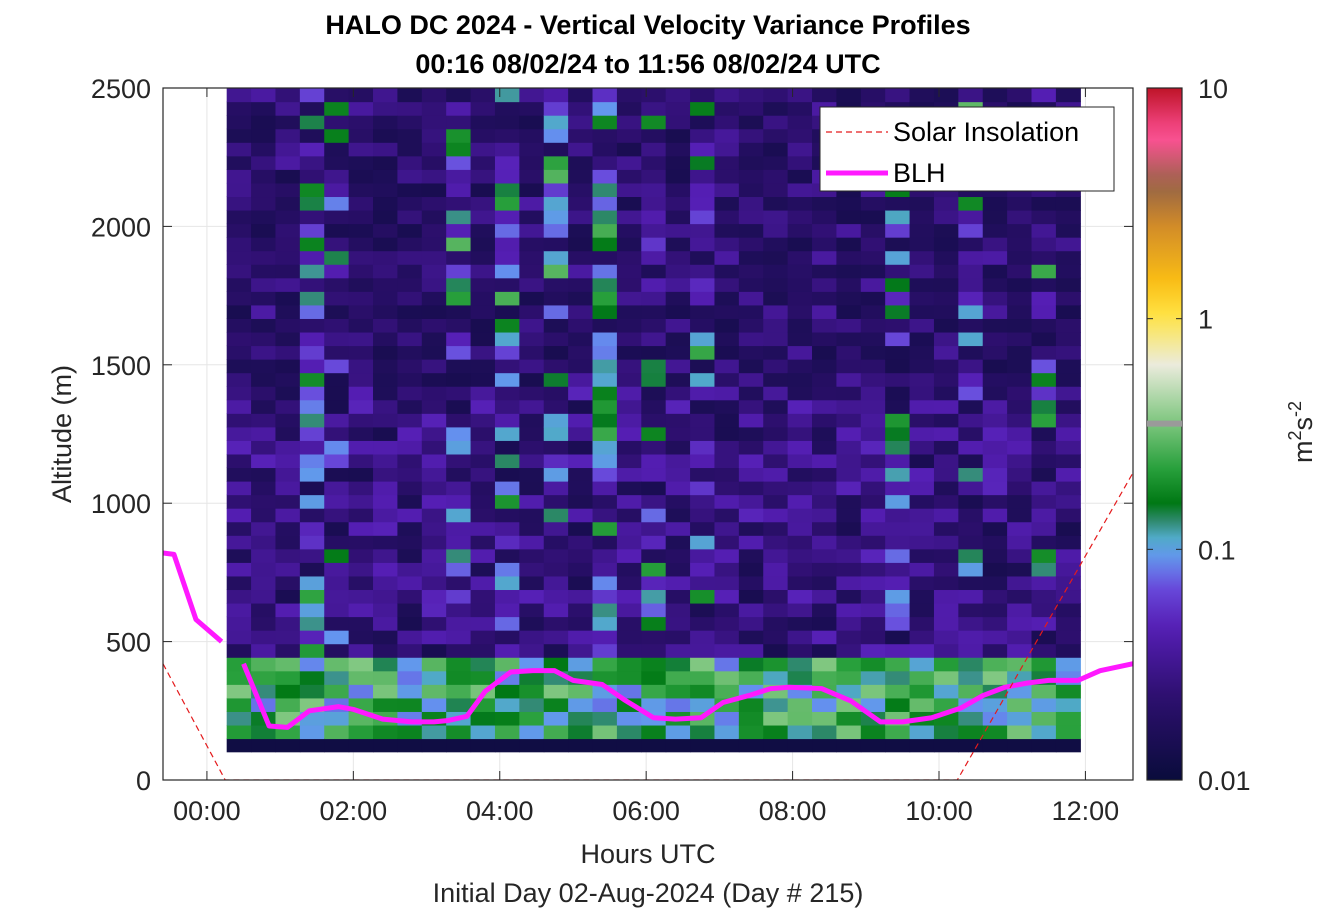 Image resolution: width=1343 pixels, height=911 pixels. Describe the element at coordinates (967, 149) in the screenshot. I see `legend: Solar Insolation BLH` at that location.